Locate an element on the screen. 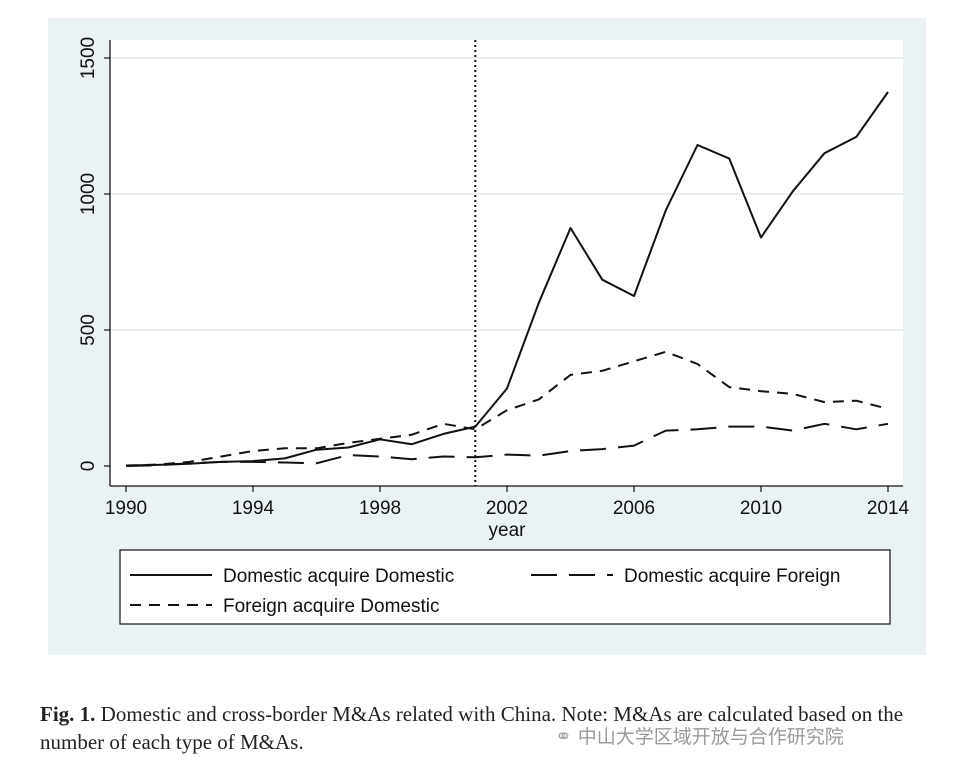  caption-label: Fig. 1. is located at coordinates (68, 714).